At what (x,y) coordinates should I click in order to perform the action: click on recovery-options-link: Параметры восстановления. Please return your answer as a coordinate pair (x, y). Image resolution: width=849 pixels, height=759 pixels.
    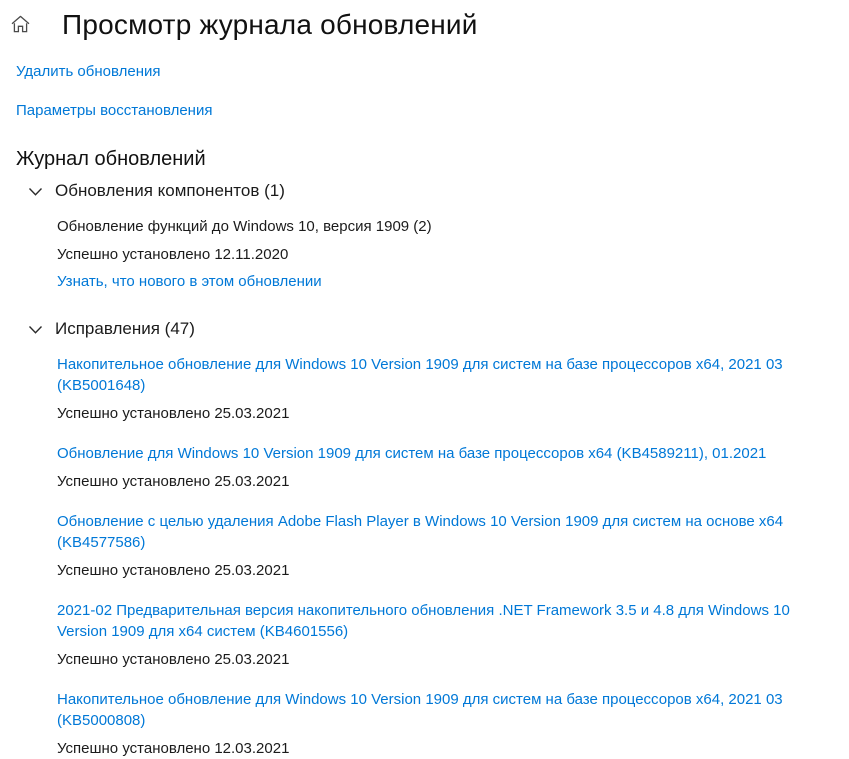
    Looking at the image, I should click on (114, 110).